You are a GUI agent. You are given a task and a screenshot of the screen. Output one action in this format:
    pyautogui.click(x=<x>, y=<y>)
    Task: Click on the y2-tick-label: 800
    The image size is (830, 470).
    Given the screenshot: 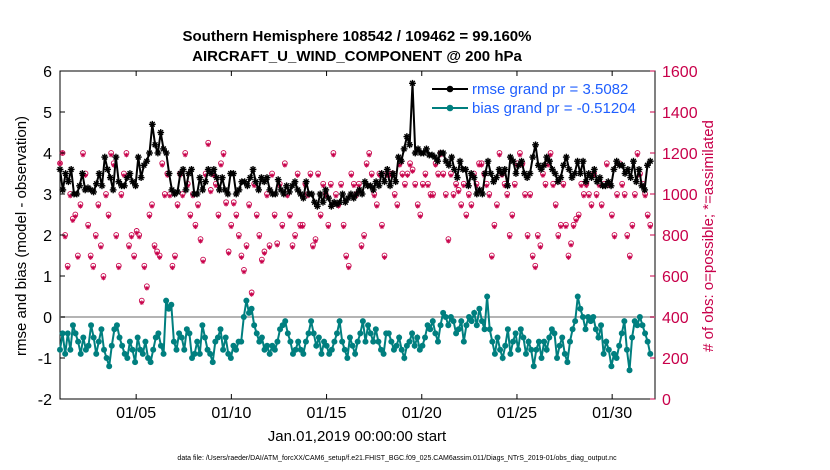 What is the action you would take?
    pyautogui.click(x=675, y=236)
    